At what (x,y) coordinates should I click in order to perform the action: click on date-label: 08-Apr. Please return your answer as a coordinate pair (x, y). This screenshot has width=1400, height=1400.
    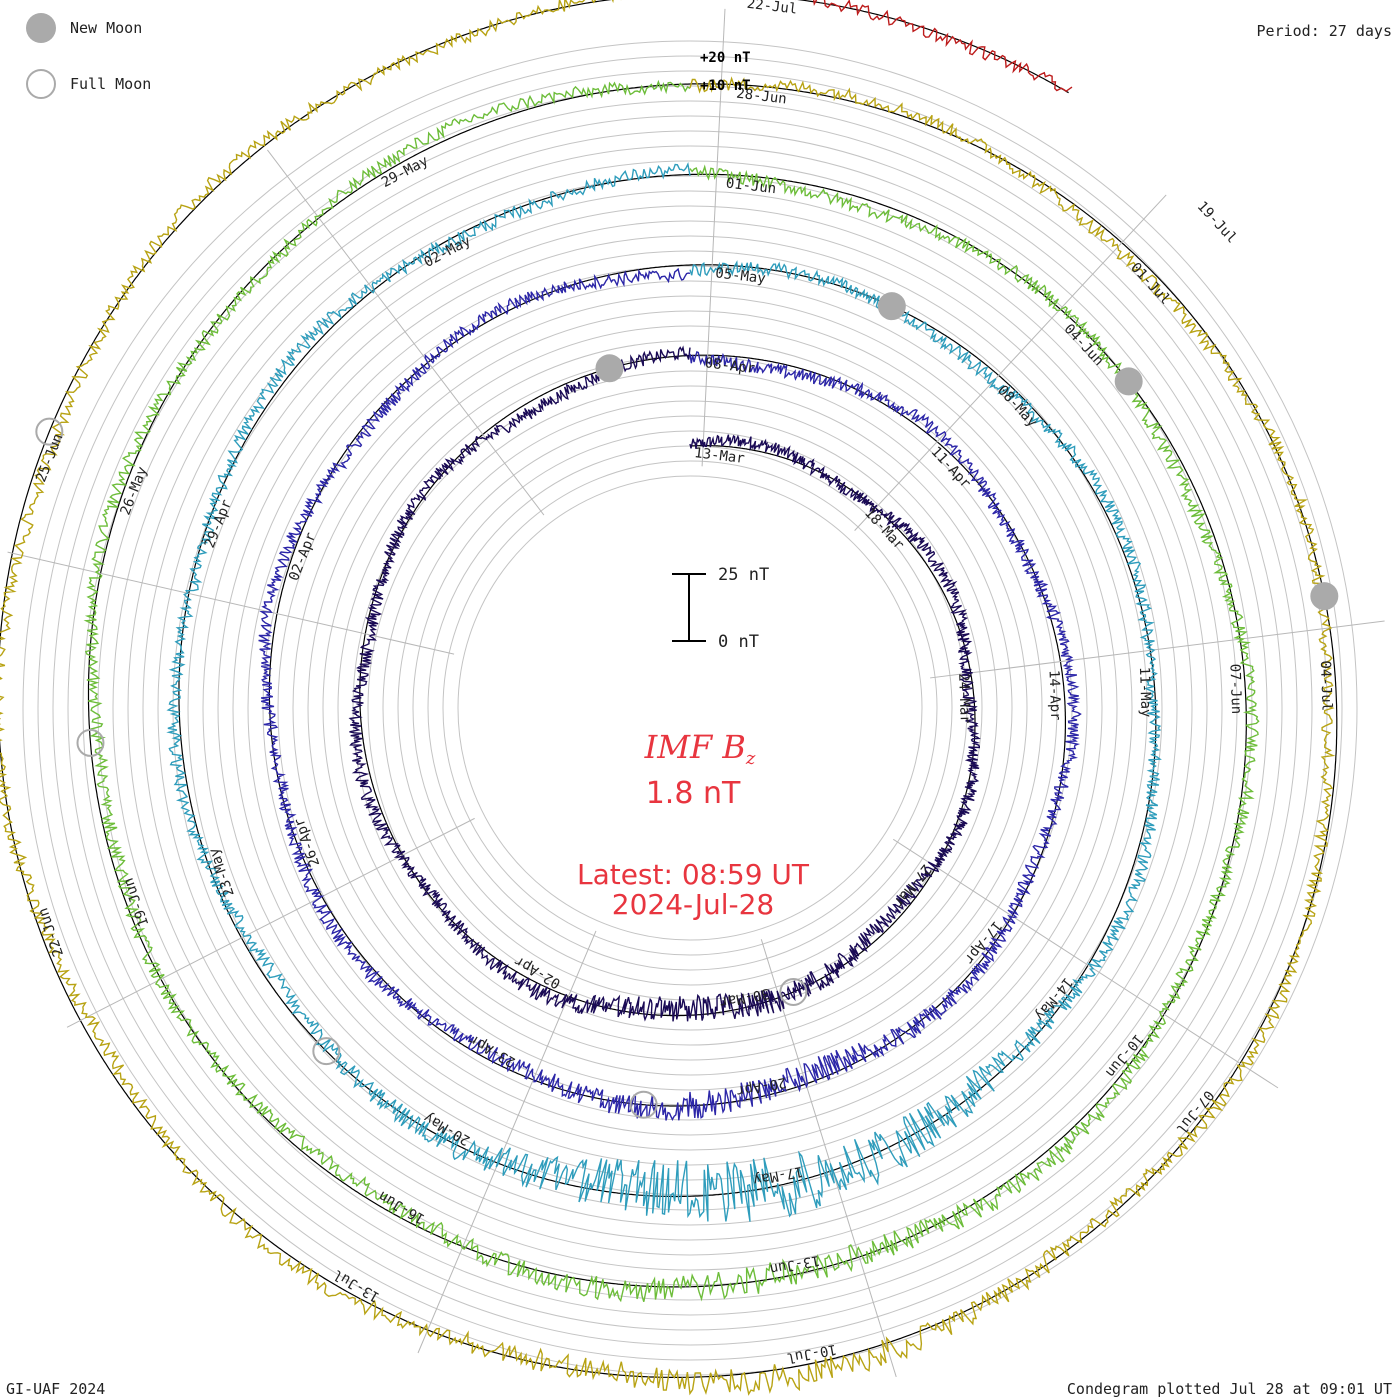
    Looking at the image, I should click on (730, 366).